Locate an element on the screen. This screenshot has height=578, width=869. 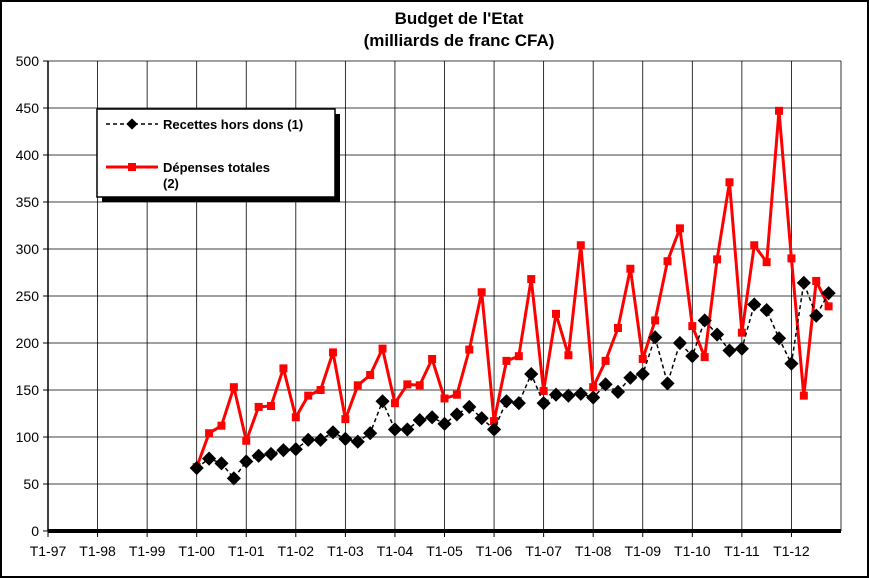
x-tick-label: T1-08 is located at coordinates (593, 551).